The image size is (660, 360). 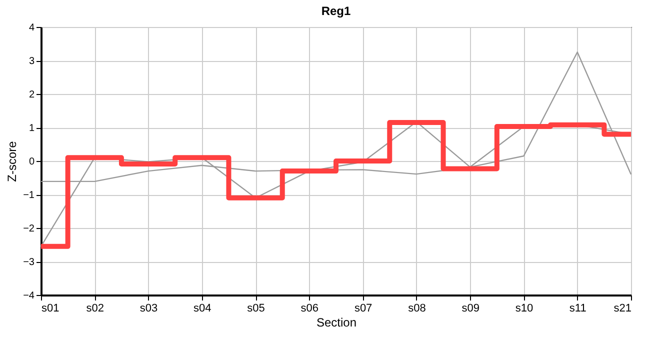 What do you see at coordinates (29, 229) in the screenshot?
I see `y-tick-label: −2` at bounding box center [29, 229].